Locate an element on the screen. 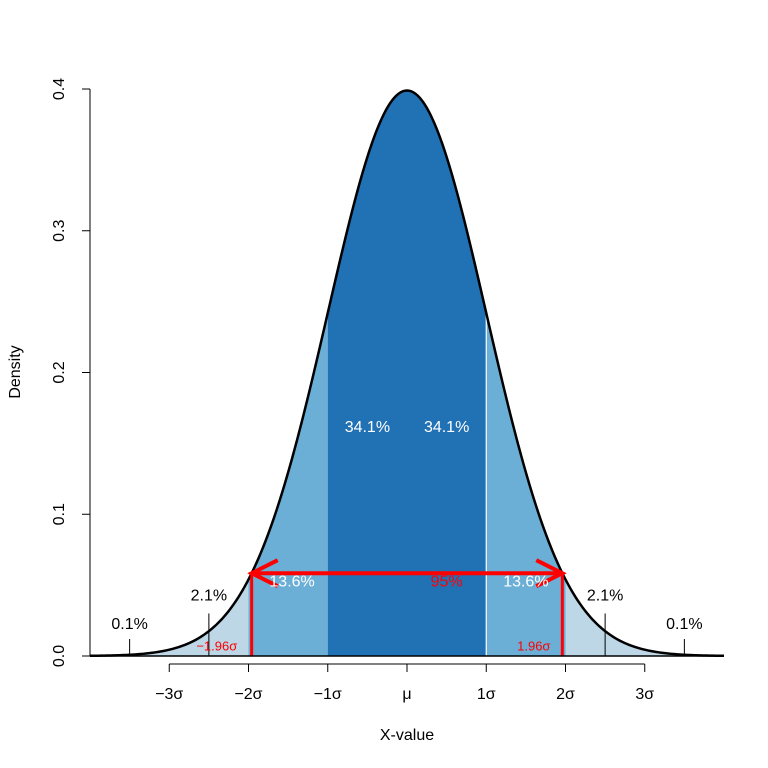 The image size is (768, 768). x-tick-label-6: 3σ is located at coordinates (644, 694).